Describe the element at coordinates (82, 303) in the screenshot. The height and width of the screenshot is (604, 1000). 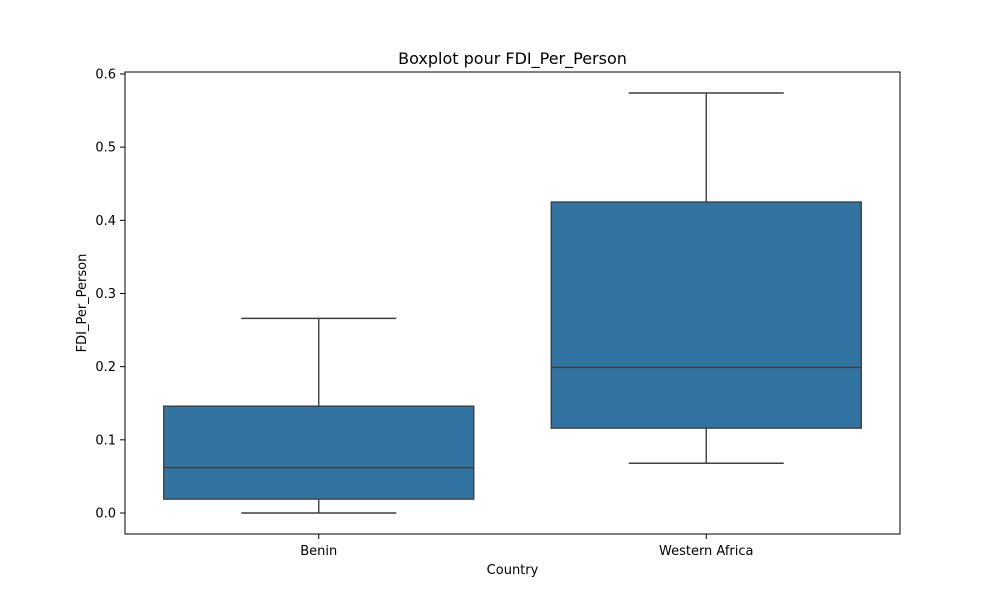
I see `y-axis-label: FDI_Per_Person` at that location.